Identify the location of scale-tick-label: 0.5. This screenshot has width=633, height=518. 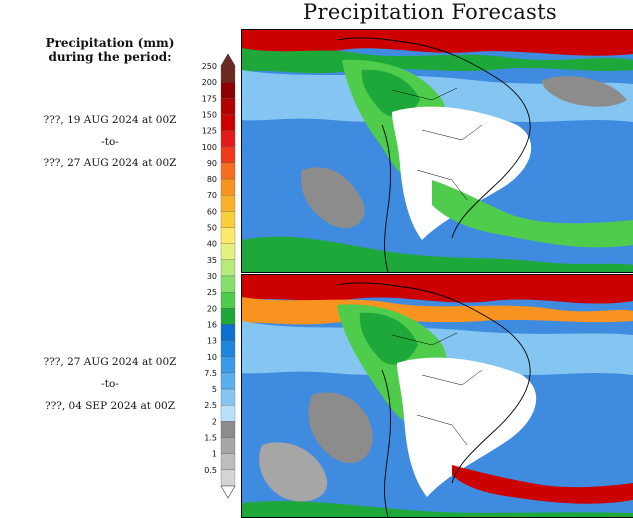
(210, 470).